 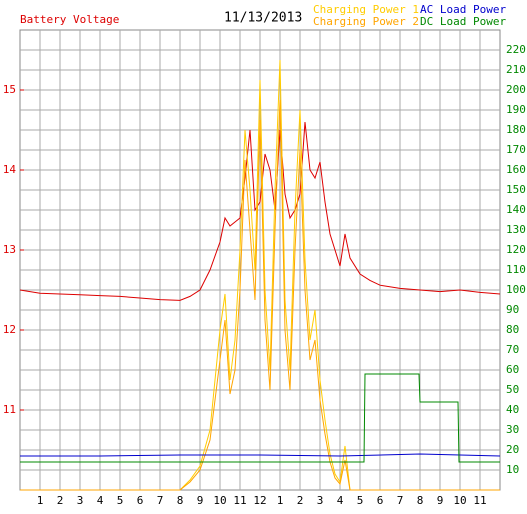 I want to click on y2-tick-label: 110, so click(x=516, y=269).